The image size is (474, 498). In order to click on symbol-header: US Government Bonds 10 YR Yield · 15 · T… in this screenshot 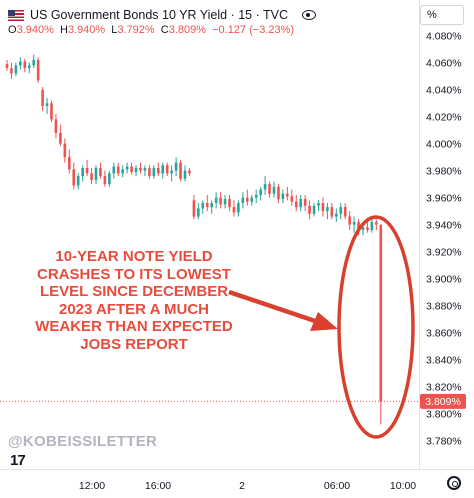, I will do `click(162, 15)`.